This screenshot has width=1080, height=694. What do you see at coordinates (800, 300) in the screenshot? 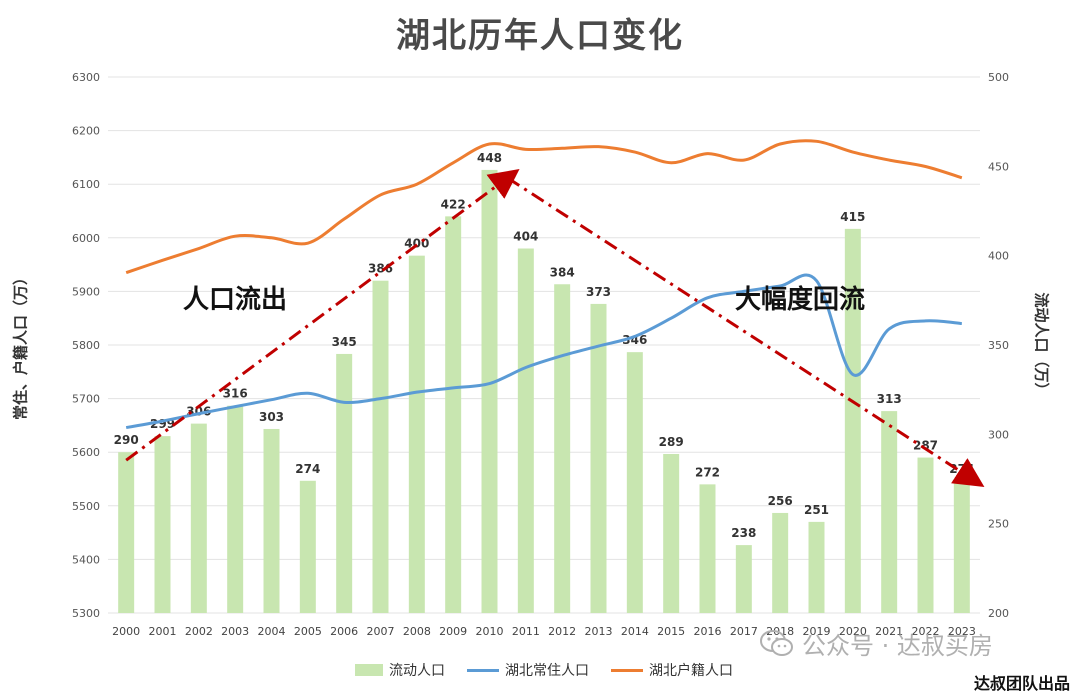
I see `annotation-backflow: 大幅度回流` at bounding box center [800, 300].